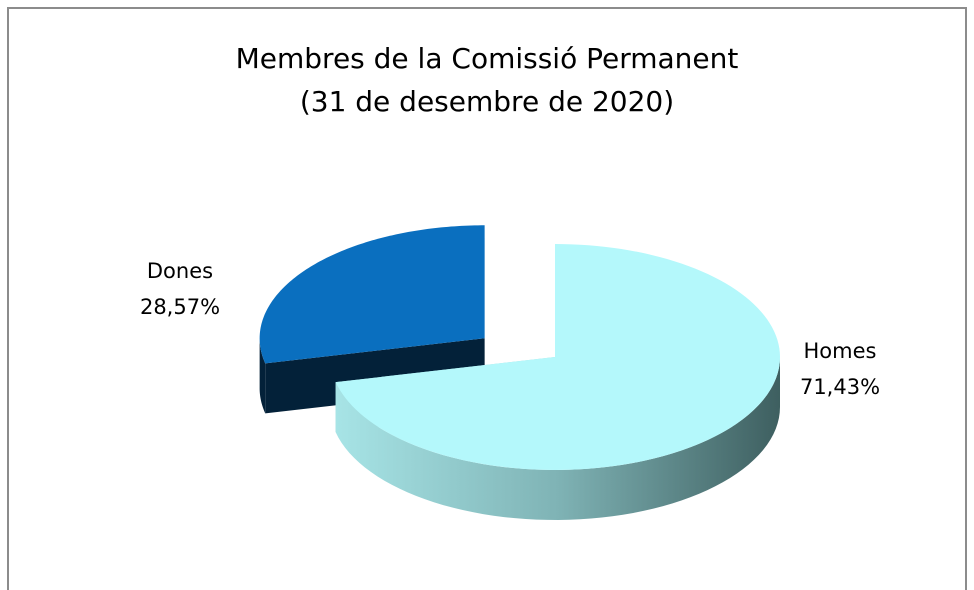 This screenshot has height=590, width=974. What do you see at coordinates (180, 271) in the screenshot?
I see `data-label-name: Dones` at bounding box center [180, 271].